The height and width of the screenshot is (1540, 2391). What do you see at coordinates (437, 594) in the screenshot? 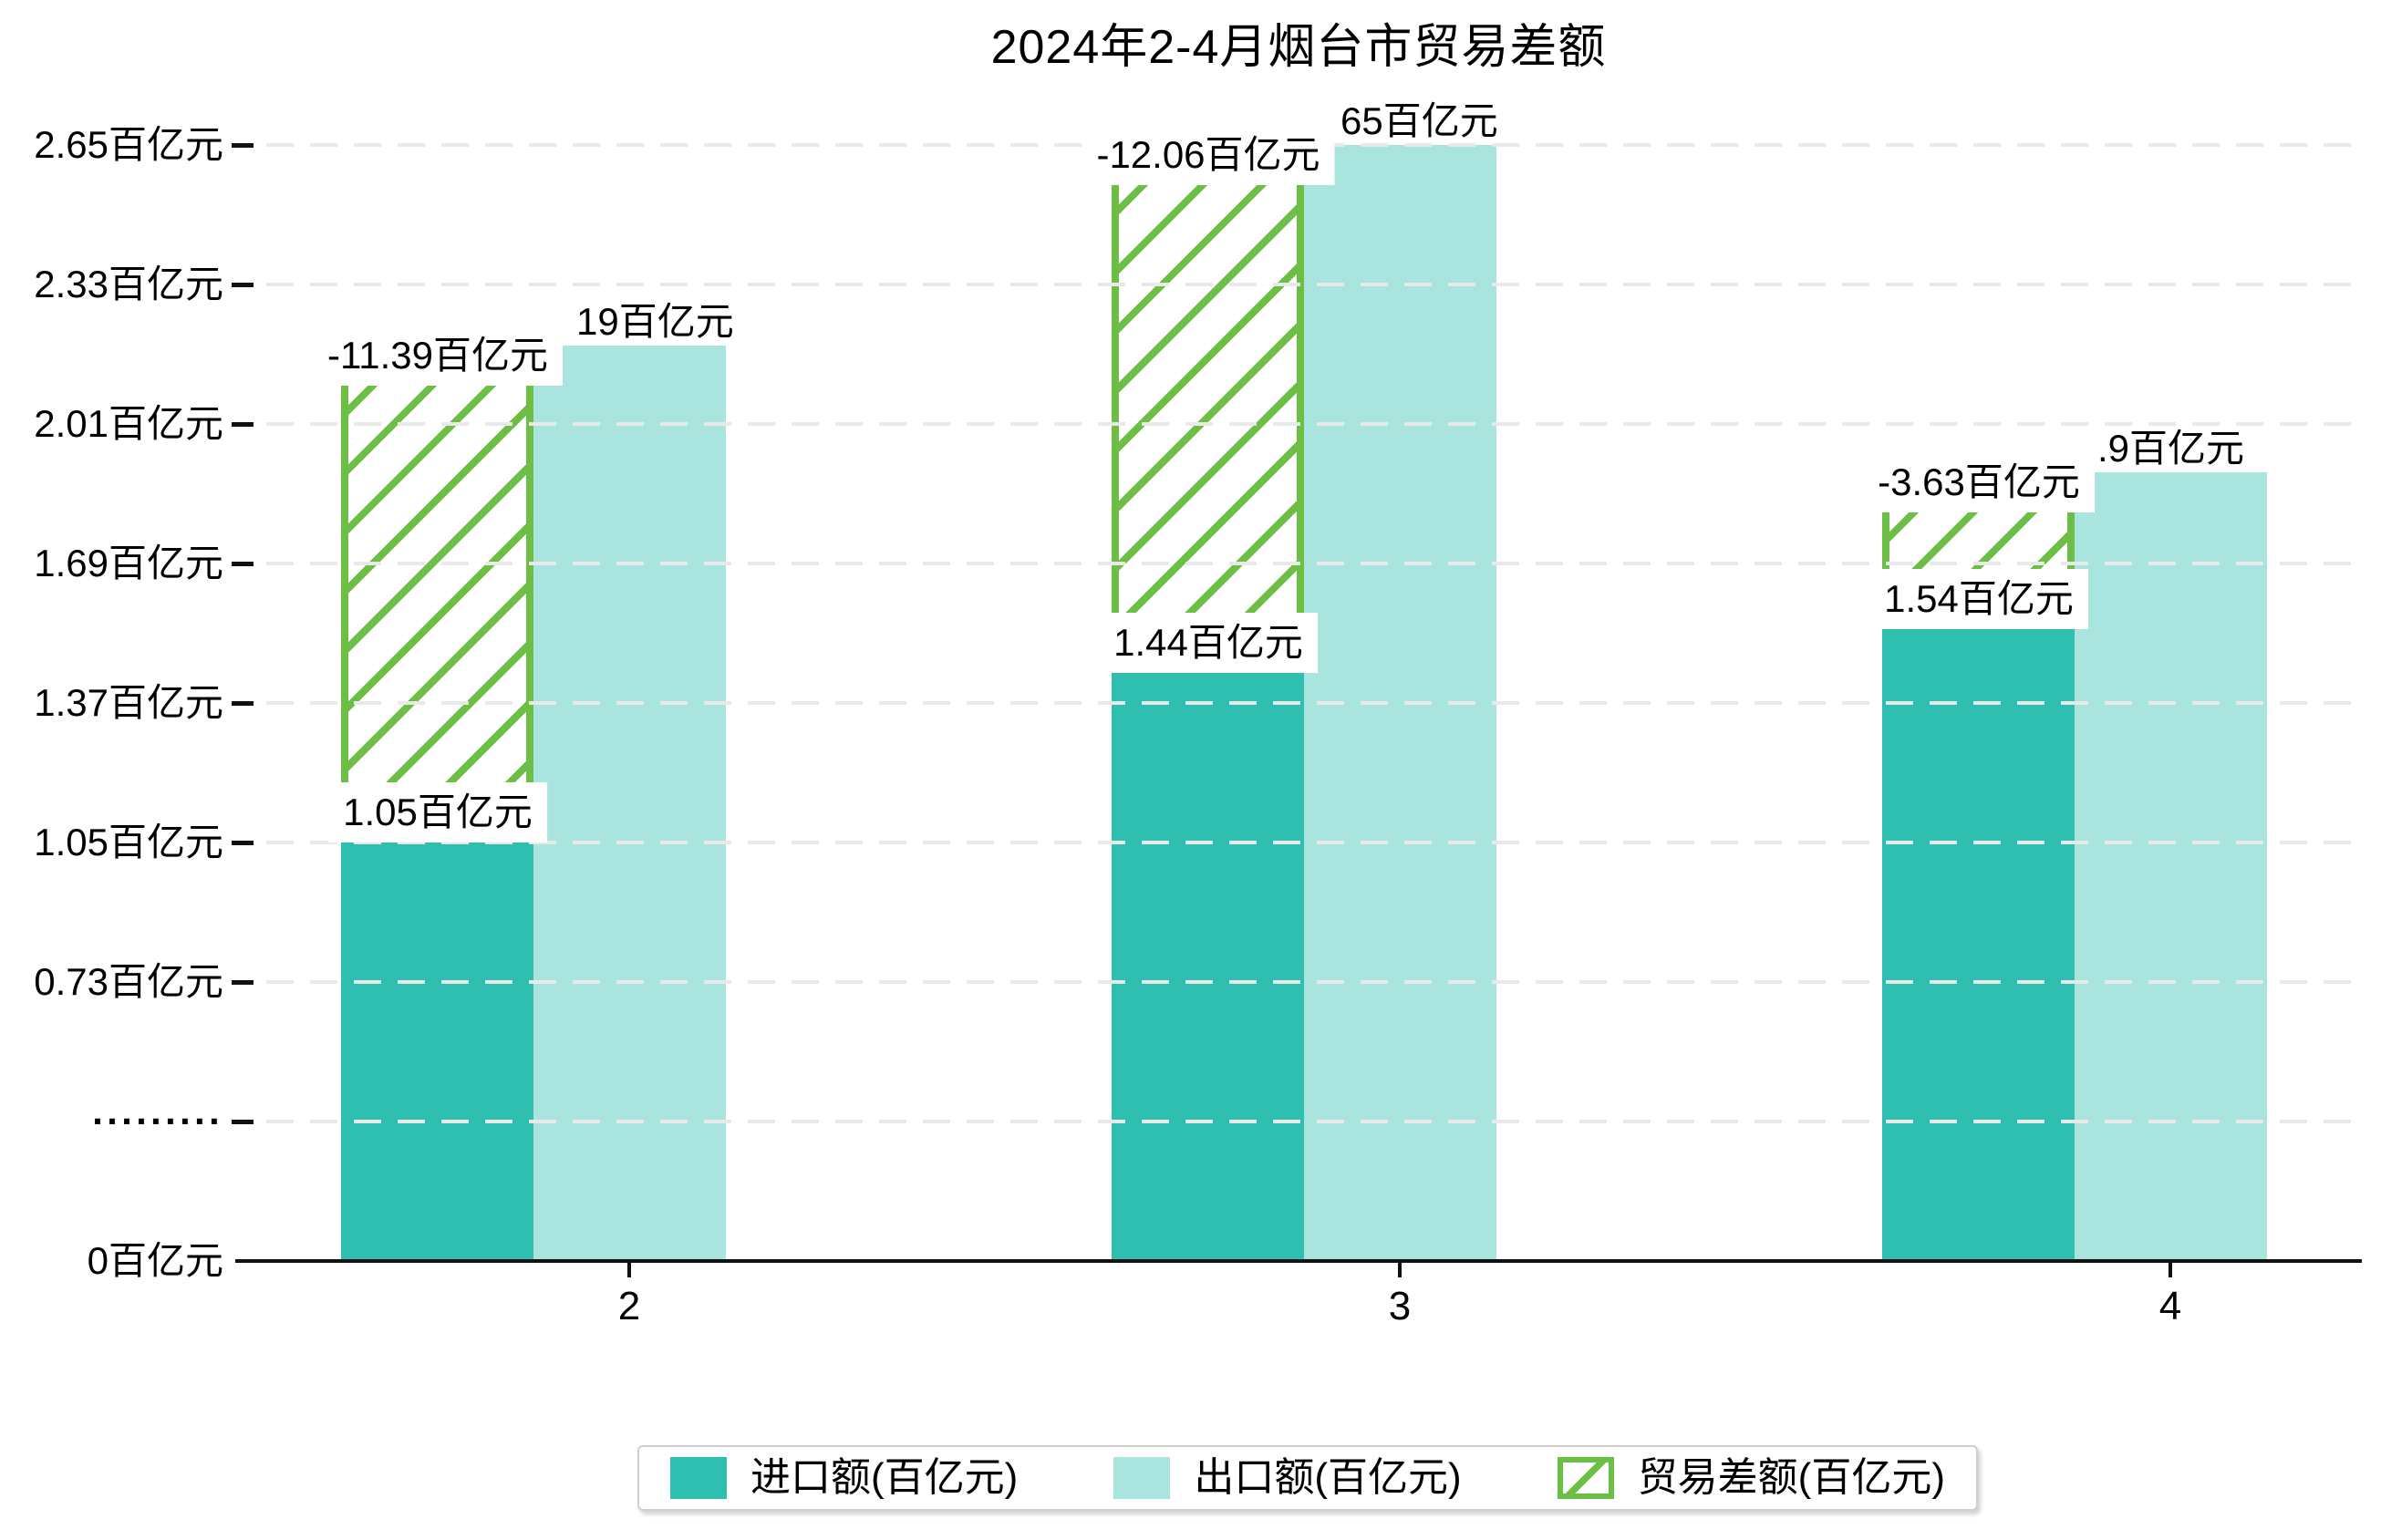
I see `trade-balance-bar-month2` at bounding box center [437, 594].